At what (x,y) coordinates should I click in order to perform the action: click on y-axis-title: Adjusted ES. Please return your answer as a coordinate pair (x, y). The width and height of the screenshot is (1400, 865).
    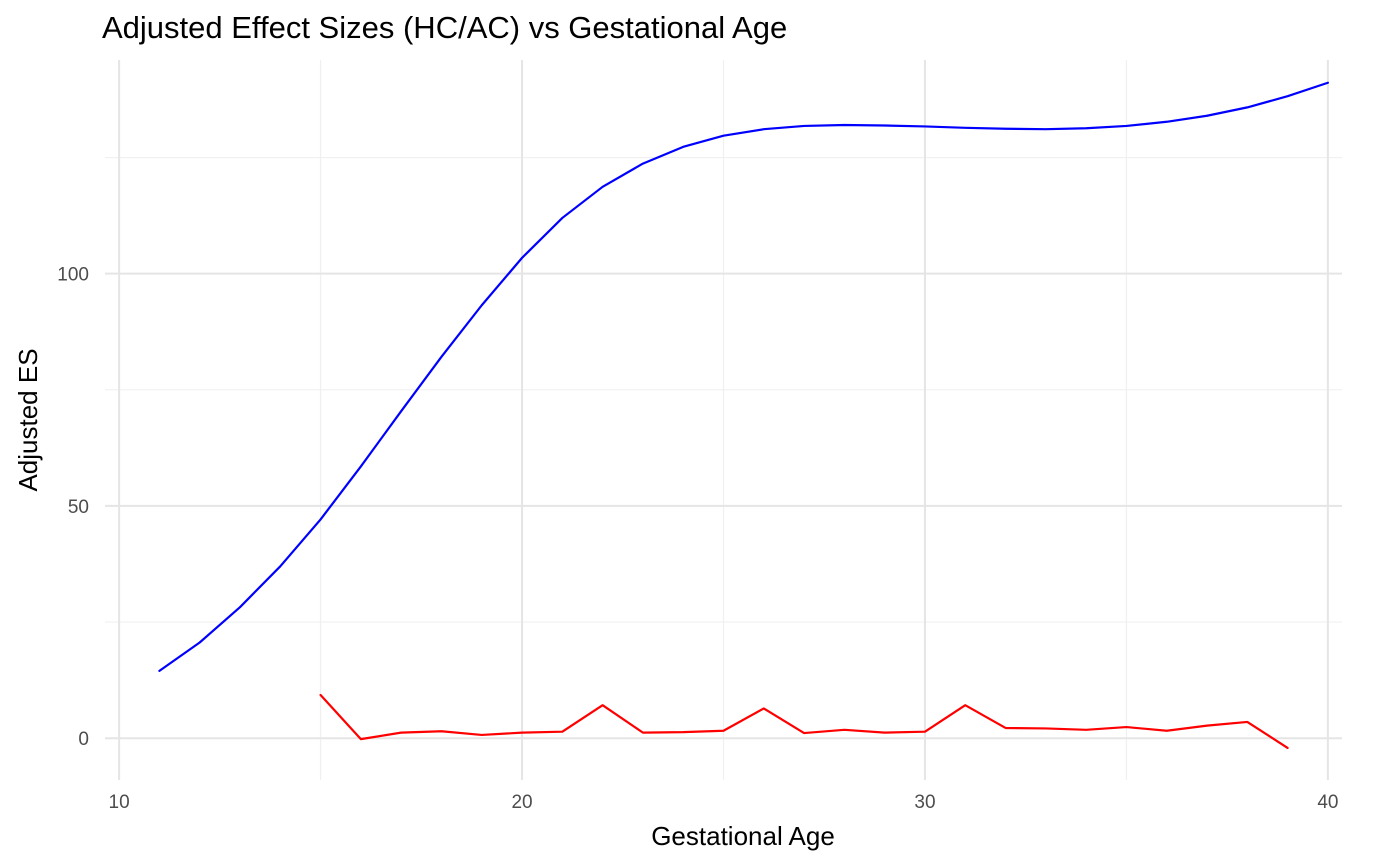
    Looking at the image, I should click on (28, 419).